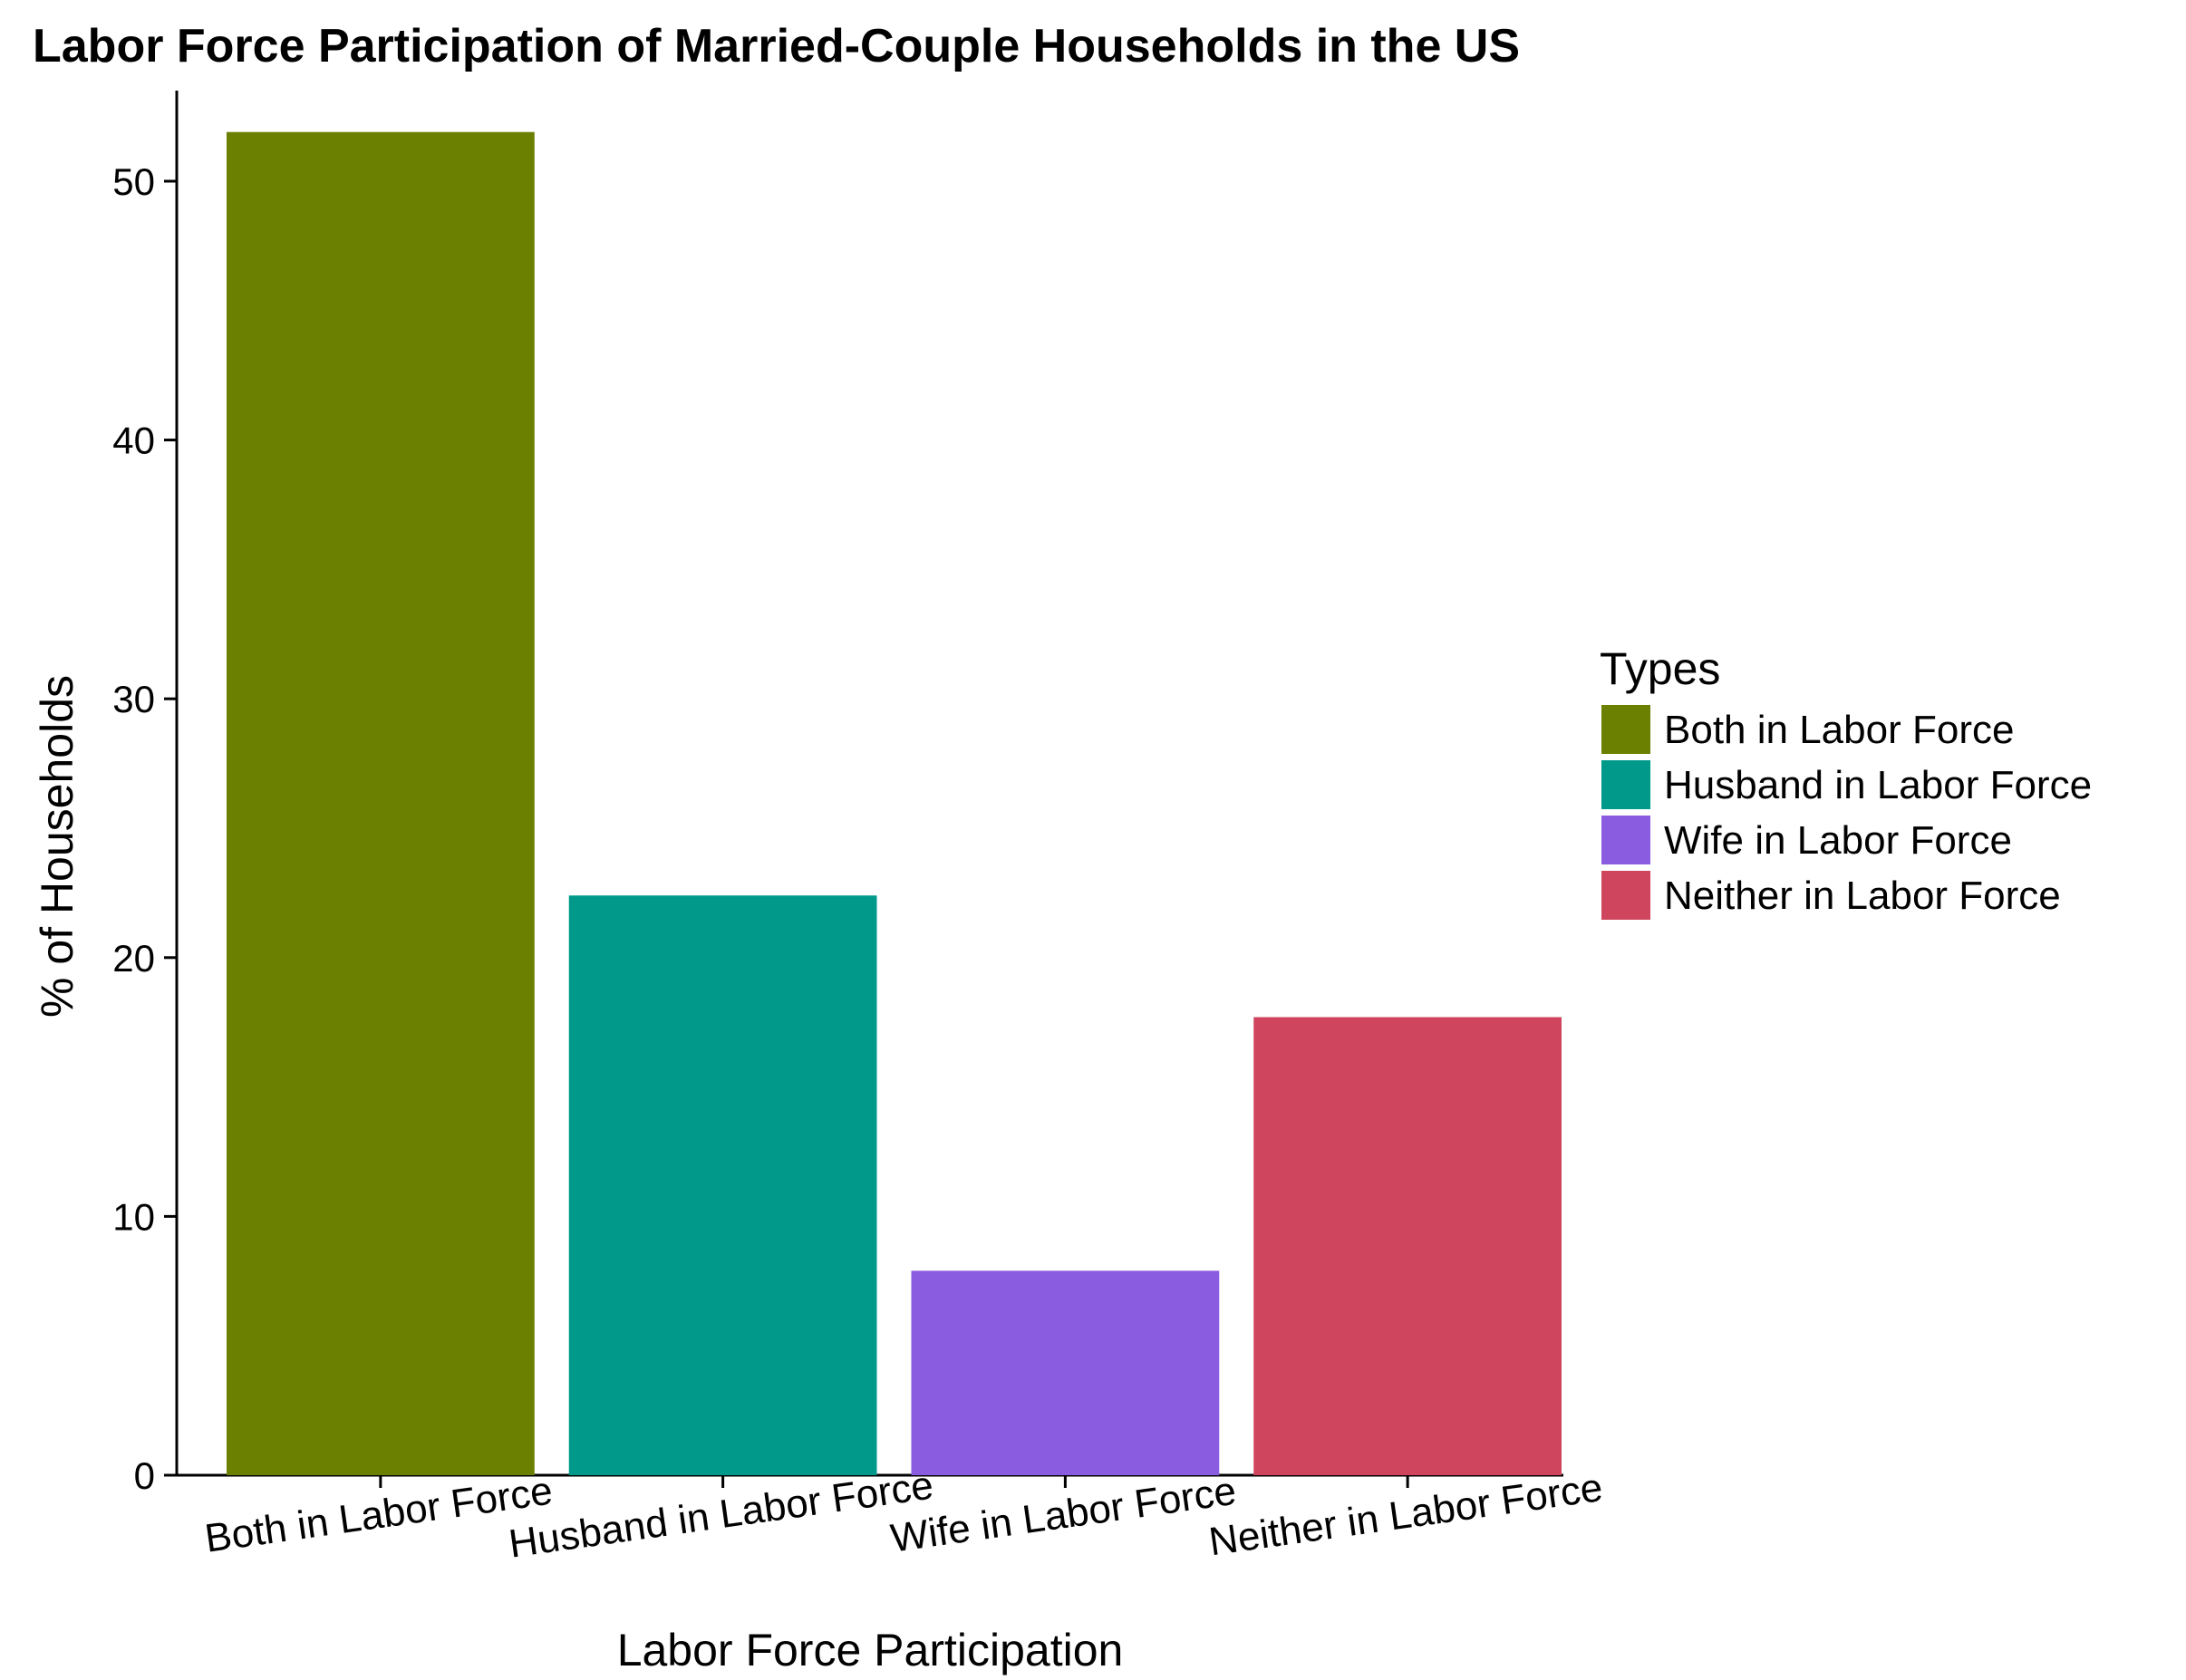 Image resolution: width=2186 pixels, height=1680 pixels. Describe the element at coordinates (133, 441) in the screenshot. I see `y-tick-label: 40` at that location.